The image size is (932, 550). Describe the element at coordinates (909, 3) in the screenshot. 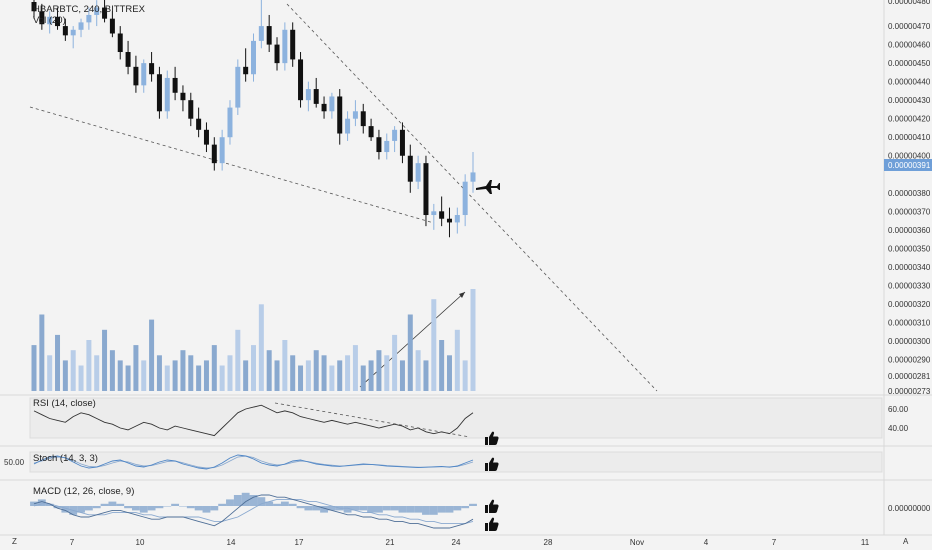

I see `price-tick-label: 0.00000480` at that location.